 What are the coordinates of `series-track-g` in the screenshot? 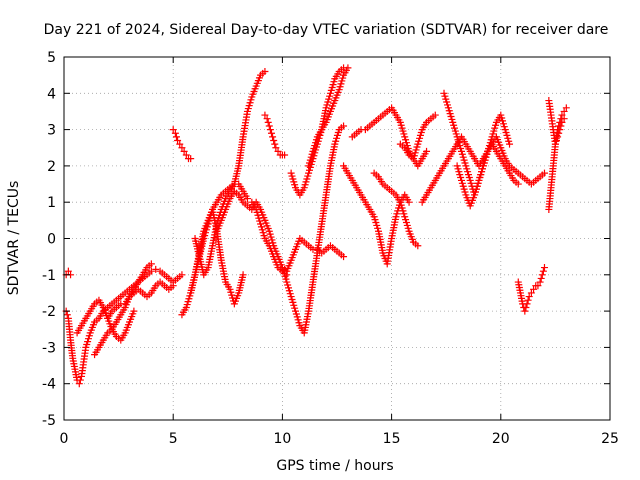 It's located at (214, 249).